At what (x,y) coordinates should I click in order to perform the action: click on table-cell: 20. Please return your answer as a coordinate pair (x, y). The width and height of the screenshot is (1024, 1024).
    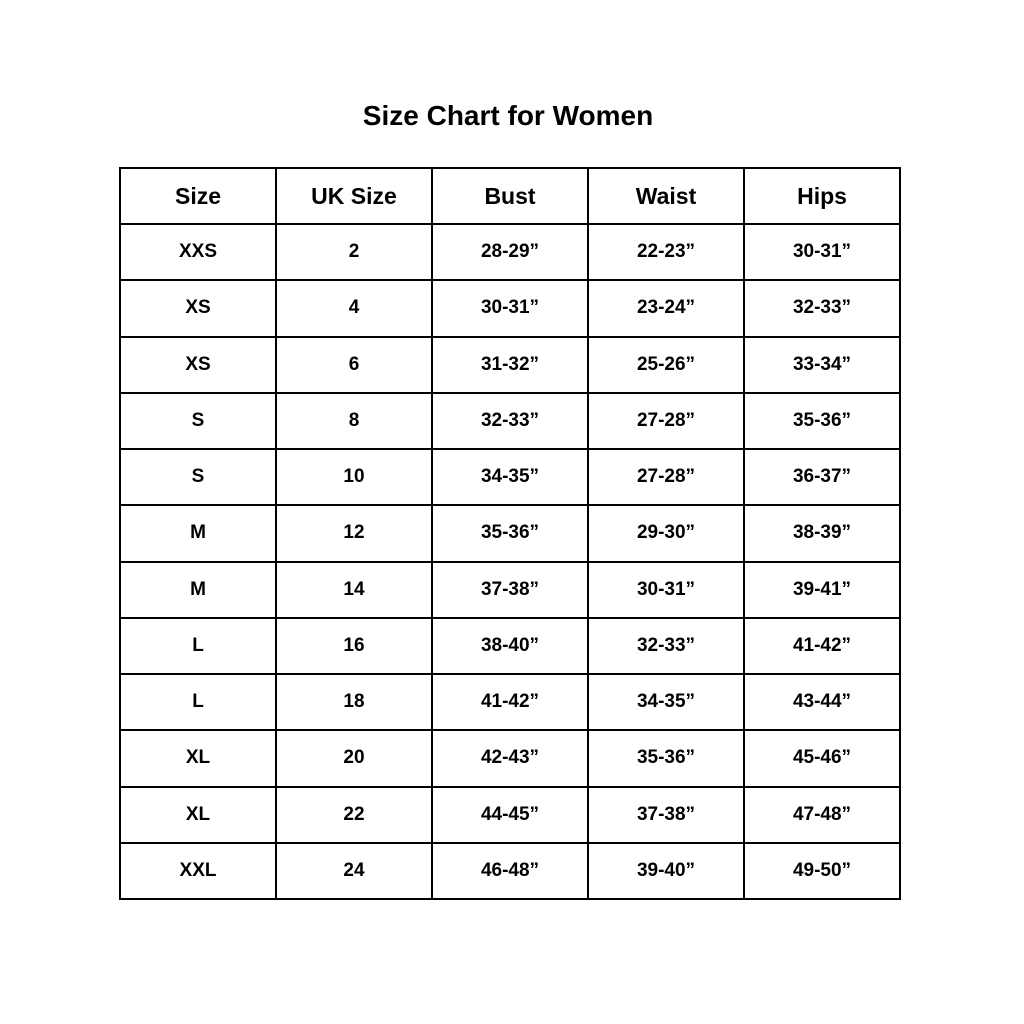
    Looking at the image, I should click on (354, 758).